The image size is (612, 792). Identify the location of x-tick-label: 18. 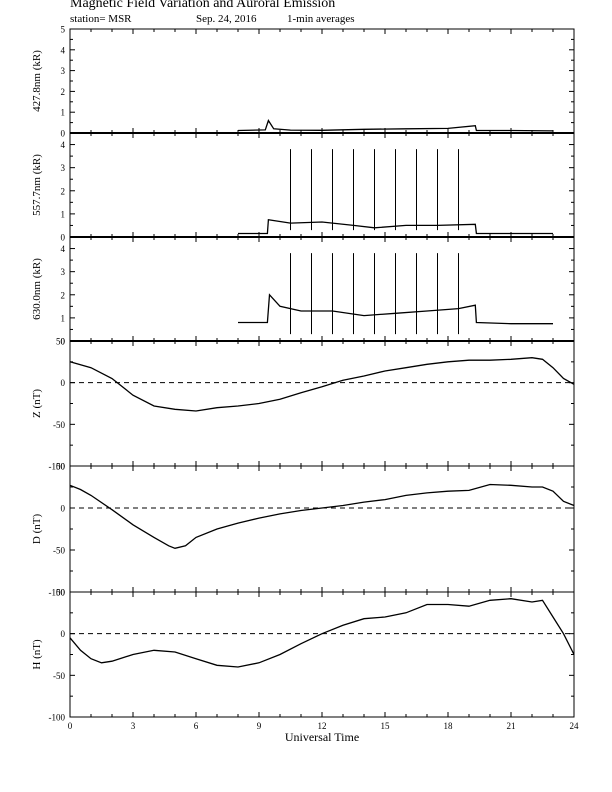
(449, 726).